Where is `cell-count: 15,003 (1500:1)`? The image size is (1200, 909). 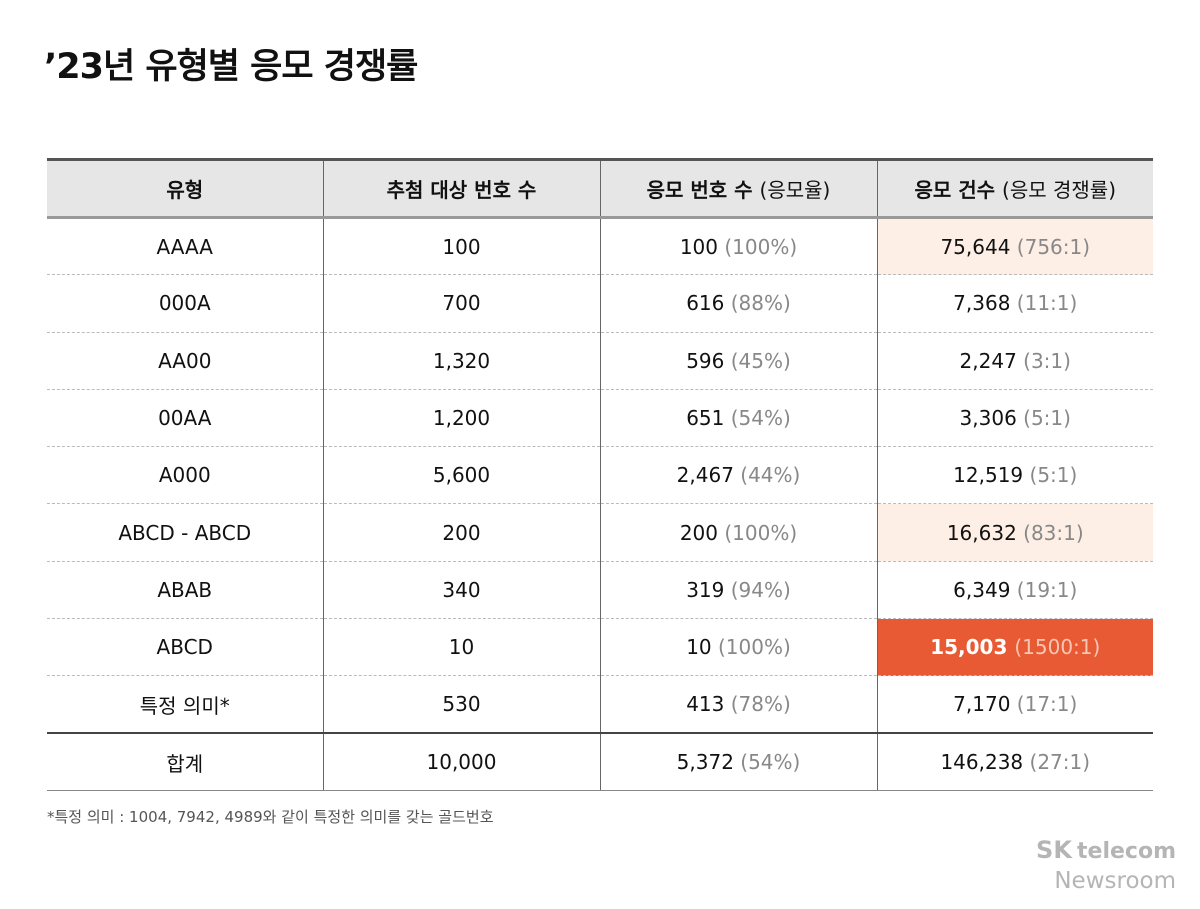 cell-count: 15,003 (1500:1) is located at coordinates (1014, 647).